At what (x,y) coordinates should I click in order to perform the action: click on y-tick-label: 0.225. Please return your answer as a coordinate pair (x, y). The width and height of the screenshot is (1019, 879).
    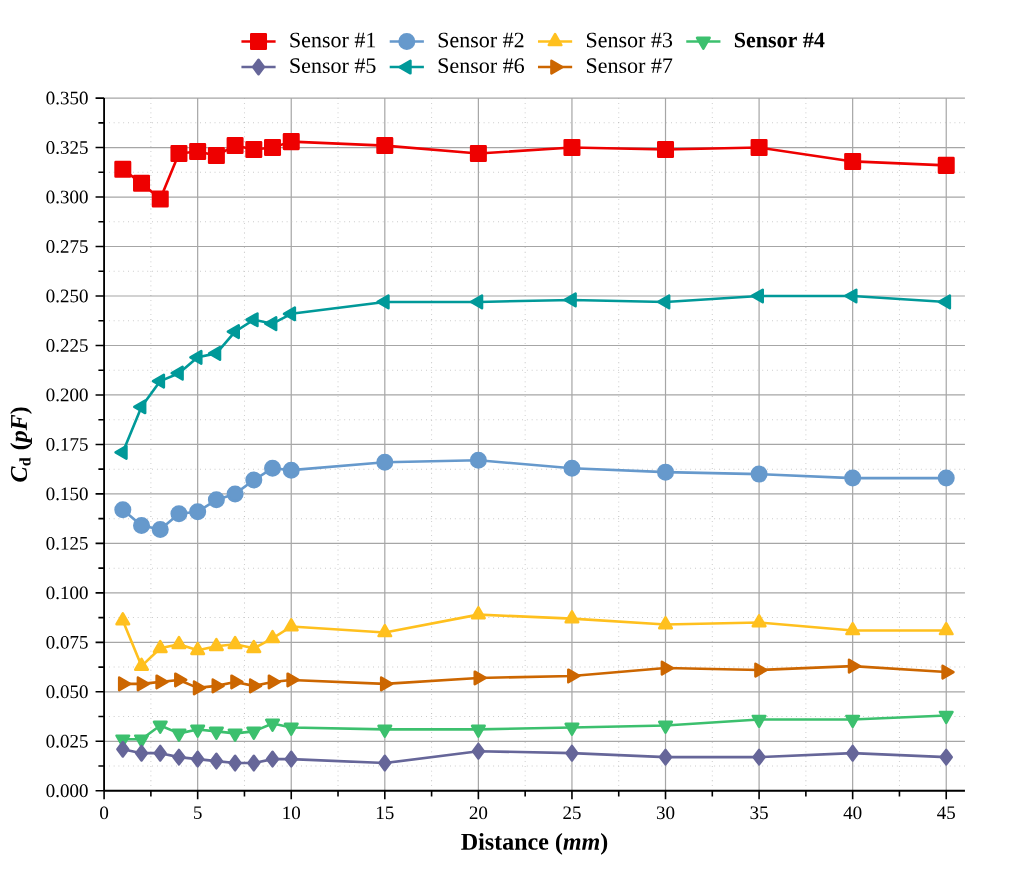
    Looking at the image, I should click on (67, 346).